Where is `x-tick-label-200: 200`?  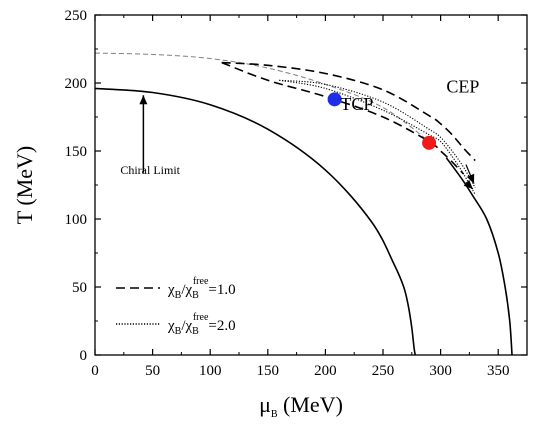 x-tick-label-200: 200 is located at coordinates (325, 371).